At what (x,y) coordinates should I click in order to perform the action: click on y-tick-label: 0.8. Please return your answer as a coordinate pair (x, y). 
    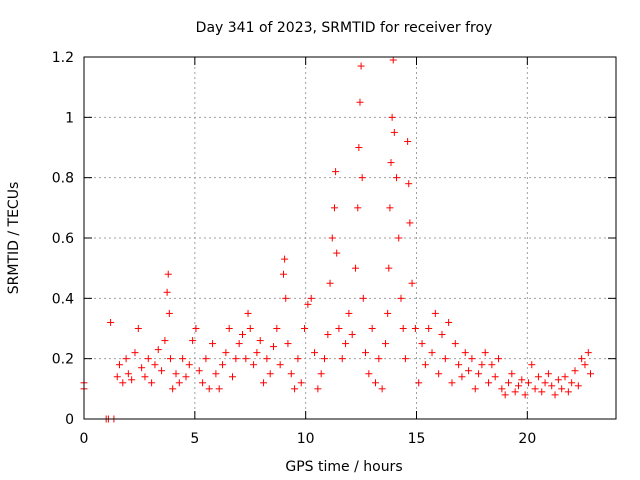
    Looking at the image, I should click on (63, 179).